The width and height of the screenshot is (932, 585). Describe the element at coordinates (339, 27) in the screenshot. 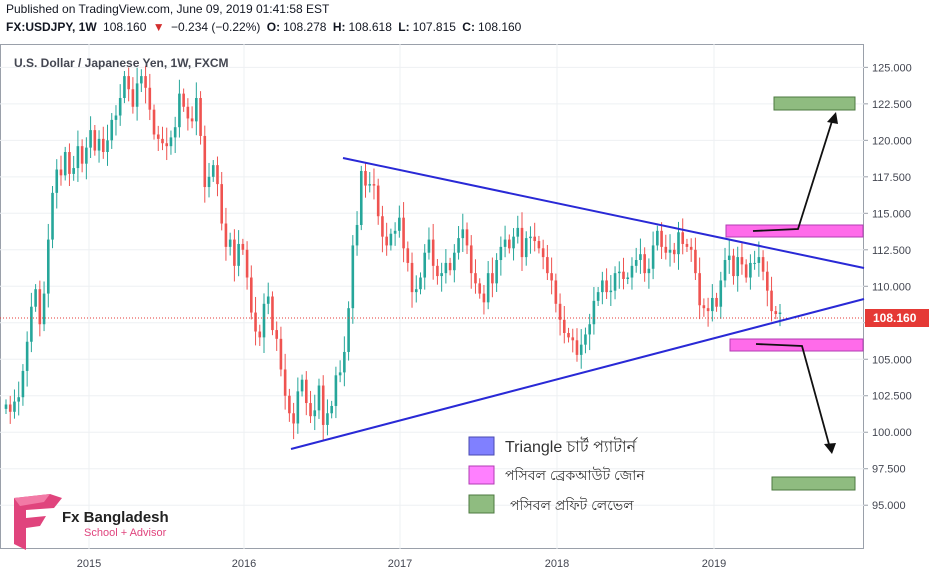

I see `high-label: H:` at that location.